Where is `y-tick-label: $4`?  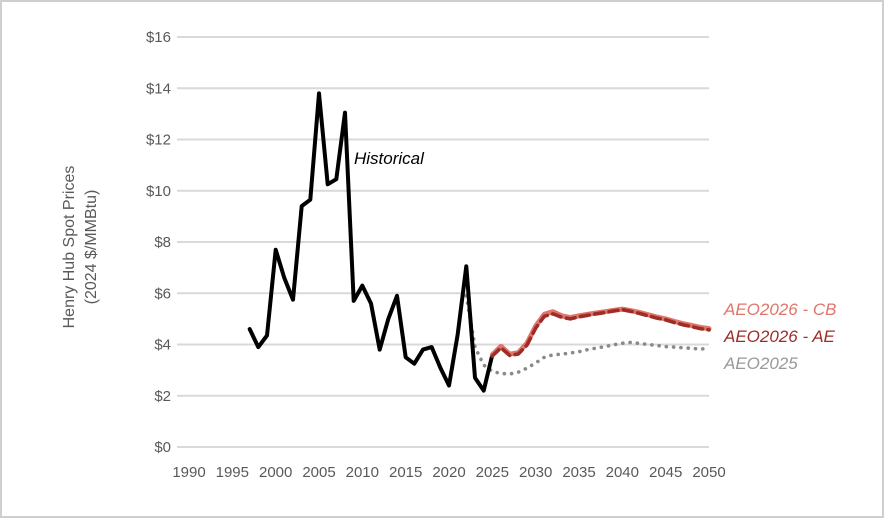 y-tick-label: $4 is located at coordinates (162, 345).